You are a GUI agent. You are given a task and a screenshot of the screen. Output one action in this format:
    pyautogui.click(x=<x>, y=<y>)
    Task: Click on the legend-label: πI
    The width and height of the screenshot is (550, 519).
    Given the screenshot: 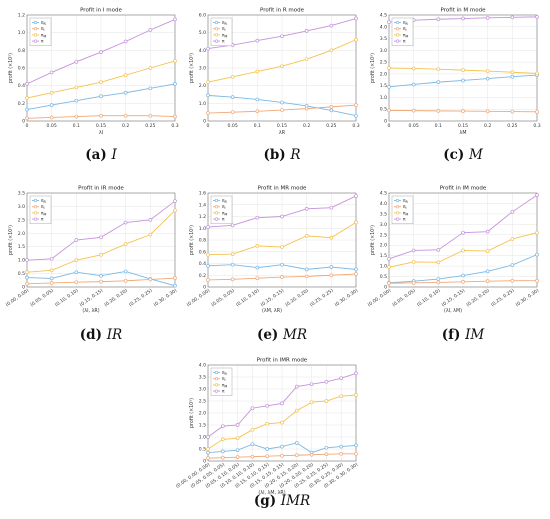 What is the action you would take?
    pyautogui.click(x=224, y=207)
    